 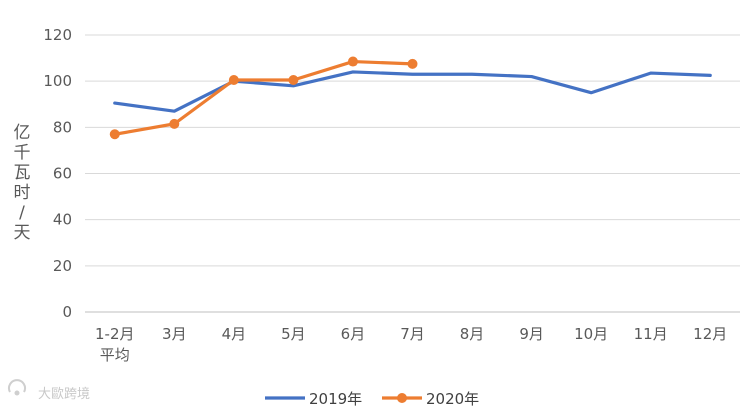 I want to click on x-tick-label: 1-2月平均, so click(x=115, y=344).